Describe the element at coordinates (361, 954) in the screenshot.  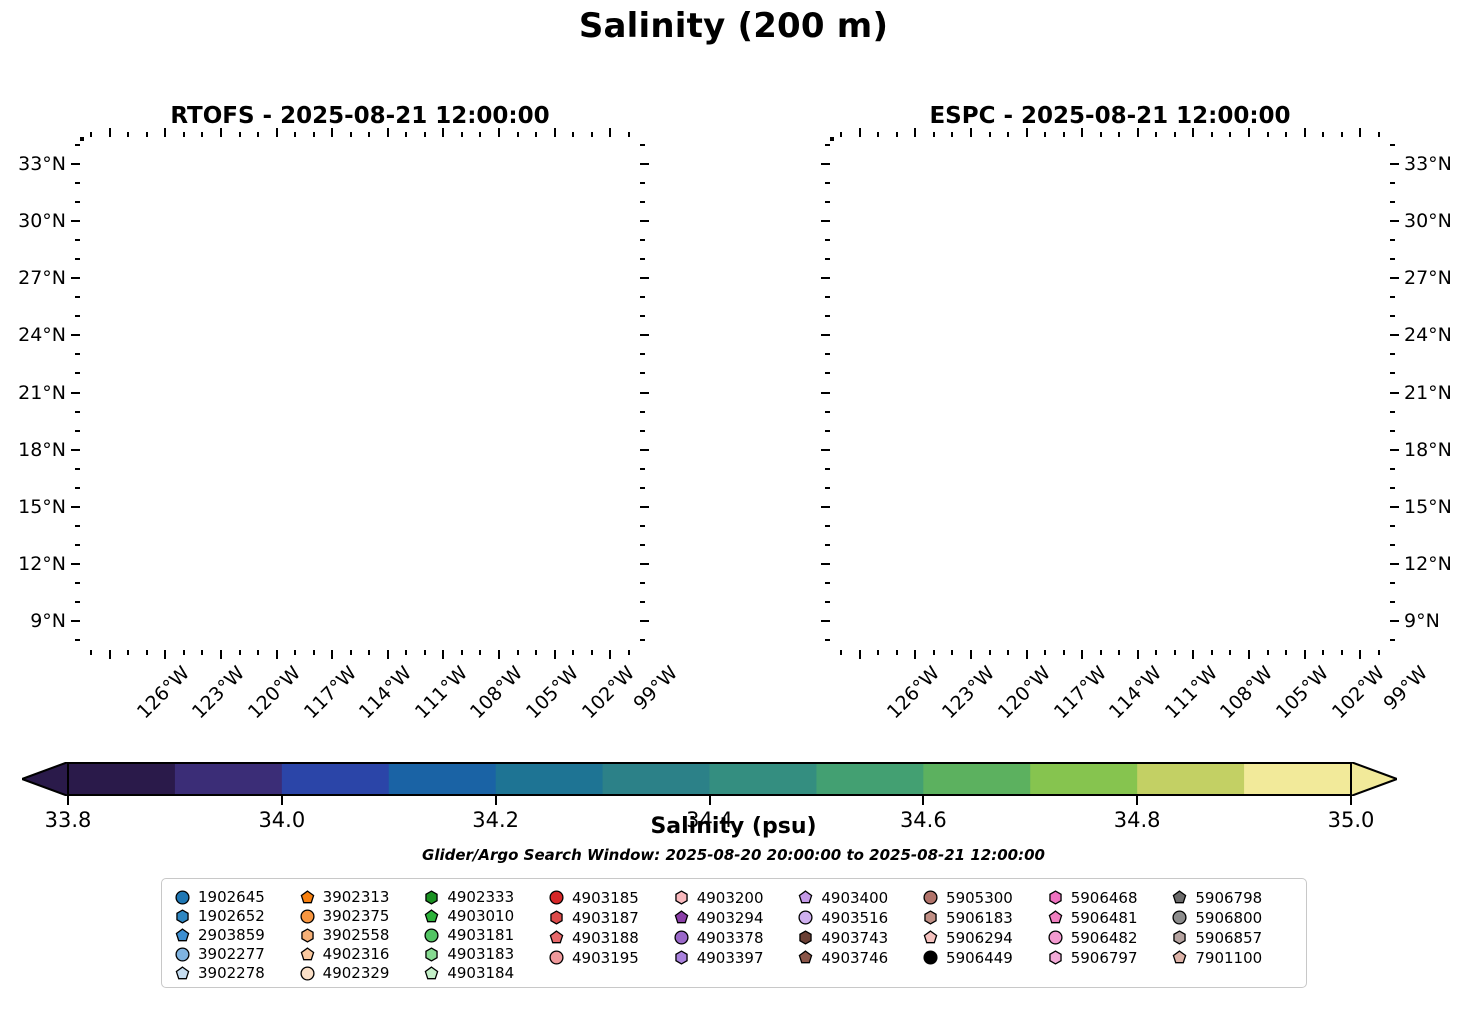
I see `legend-item: 4902316` at that location.